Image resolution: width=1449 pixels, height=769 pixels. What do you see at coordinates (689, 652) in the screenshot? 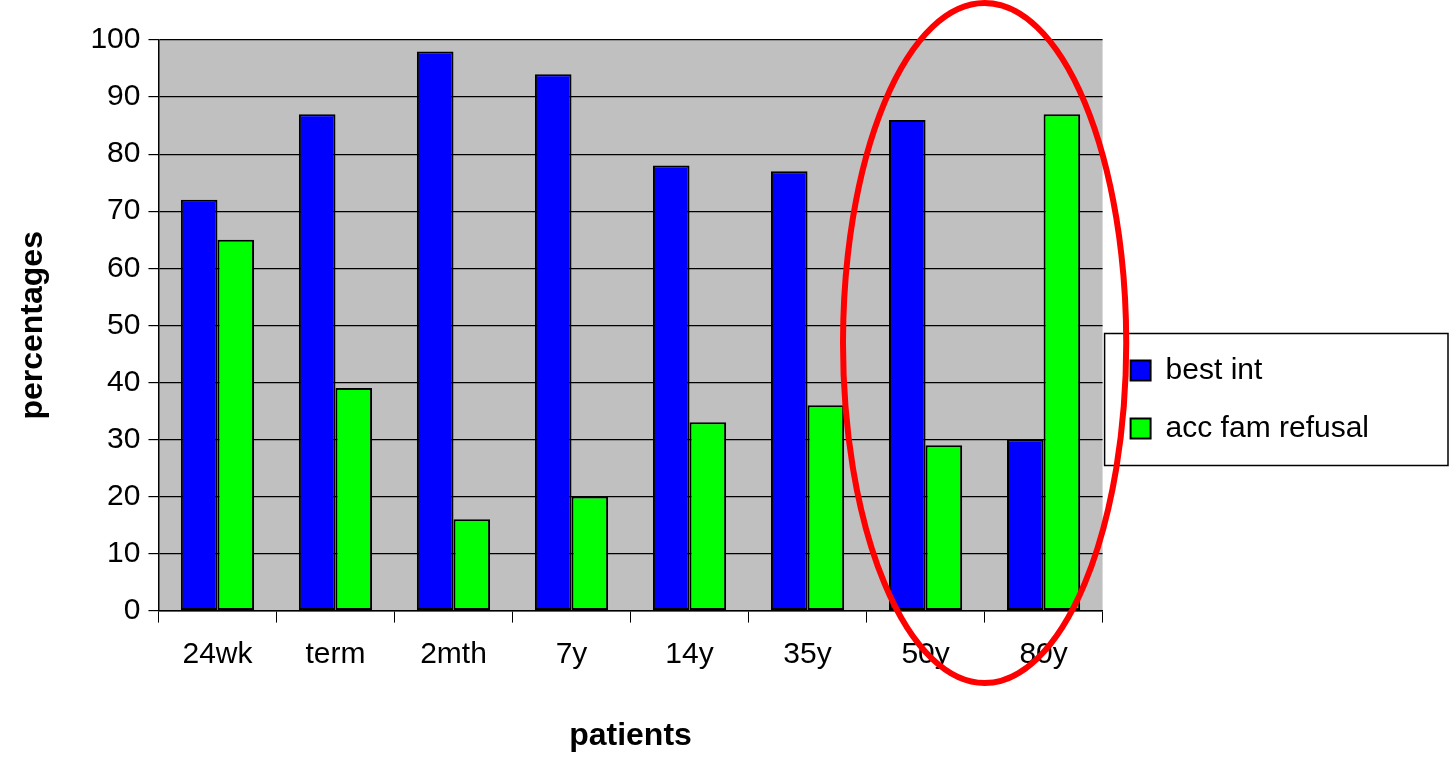
I see `x-tick-label: 14y` at bounding box center [689, 652].